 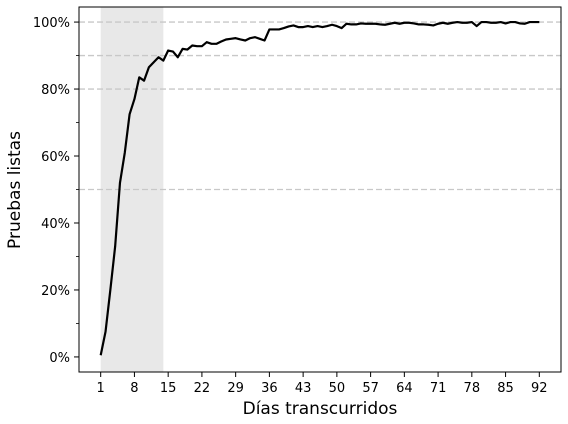 What do you see at coordinates (322, 384) in the screenshot?
I see `x-axis-ticks: 1 8 15 22 29 36 43 50 57 64 71 78 85 92` at bounding box center [322, 384].